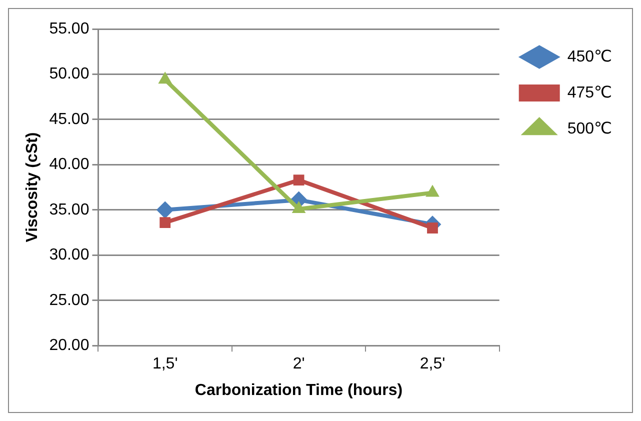  I want to click on x-axis-title: Carbonization Time (hours), so click(298, 390).